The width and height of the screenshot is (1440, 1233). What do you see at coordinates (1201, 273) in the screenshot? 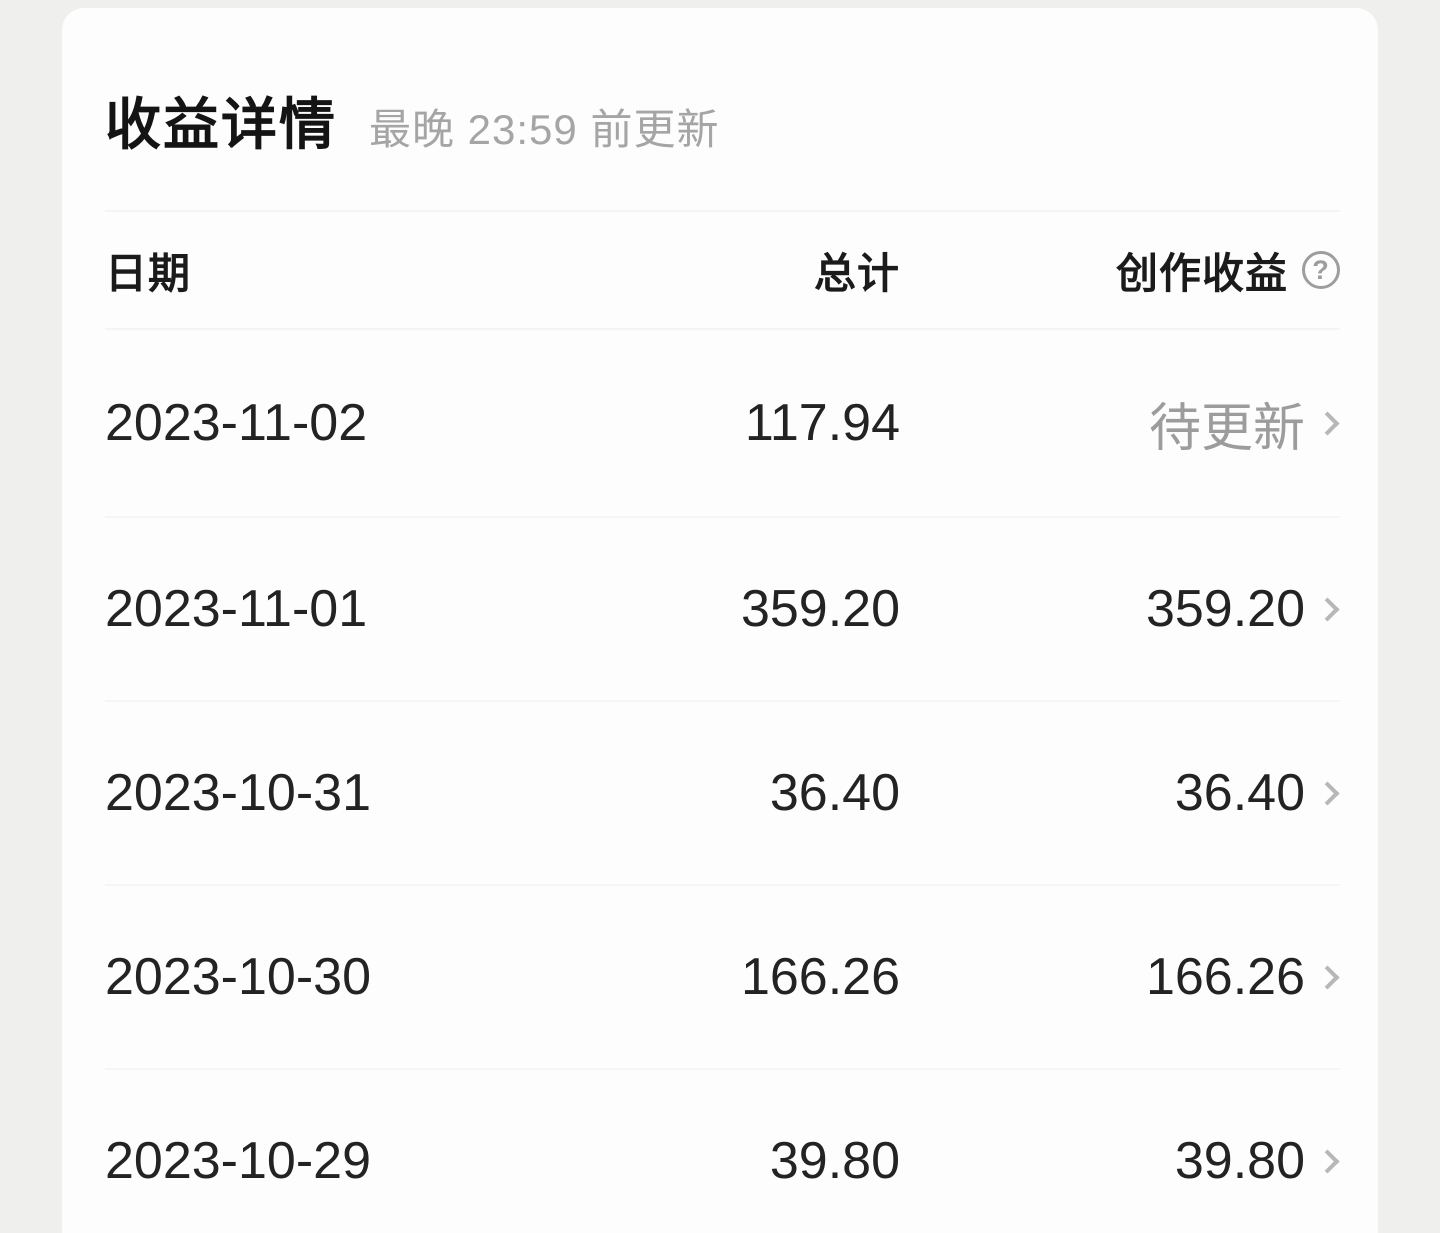
I see `column-header-creation-label: 创作收益` at bounding box center [1201, 273].